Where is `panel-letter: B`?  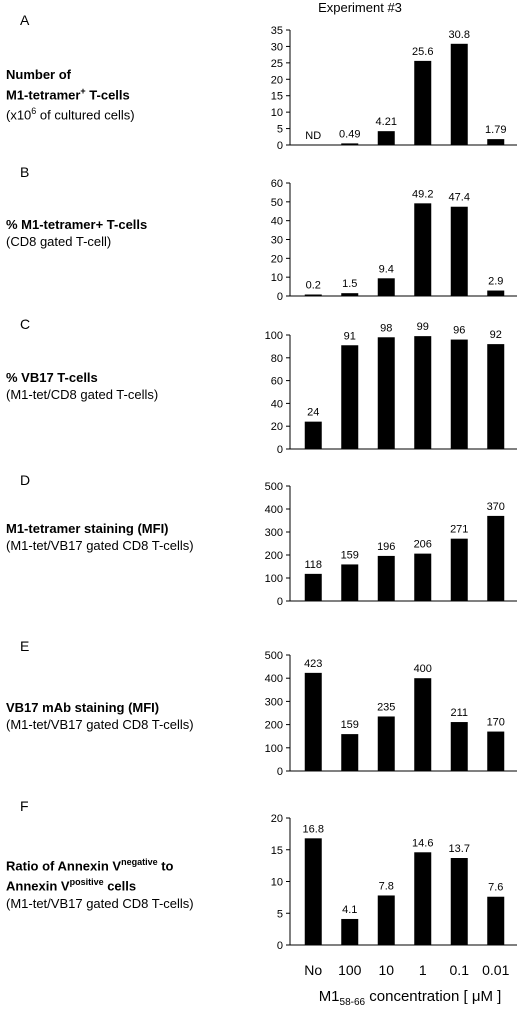
panel-letter: B is located at coordinates (25, 172).